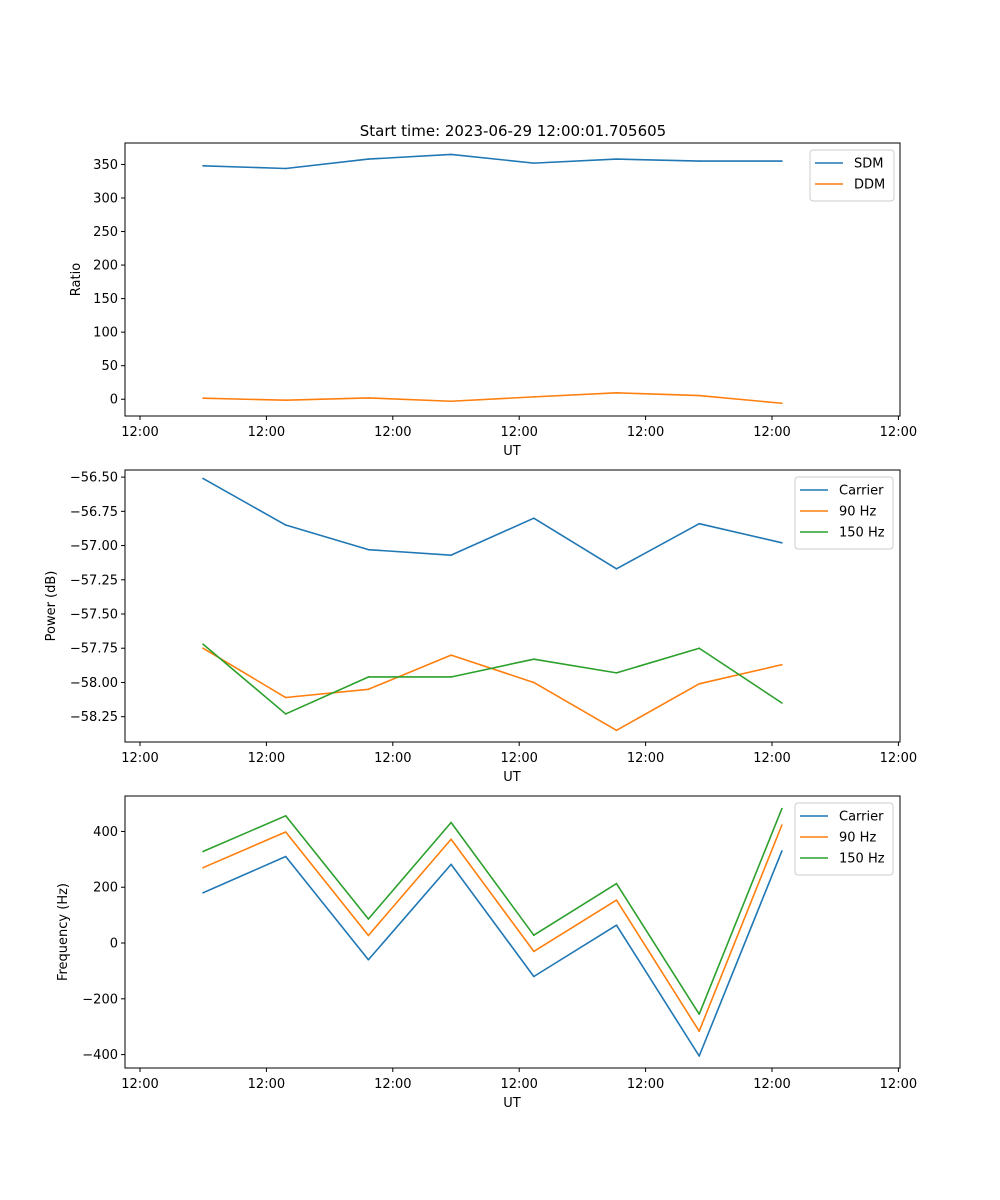 This screenshot has width=1000, height=1200. I want to click on chart-title: Start time: 2023-06-29 12:00:01.705605, so click(513, 131).